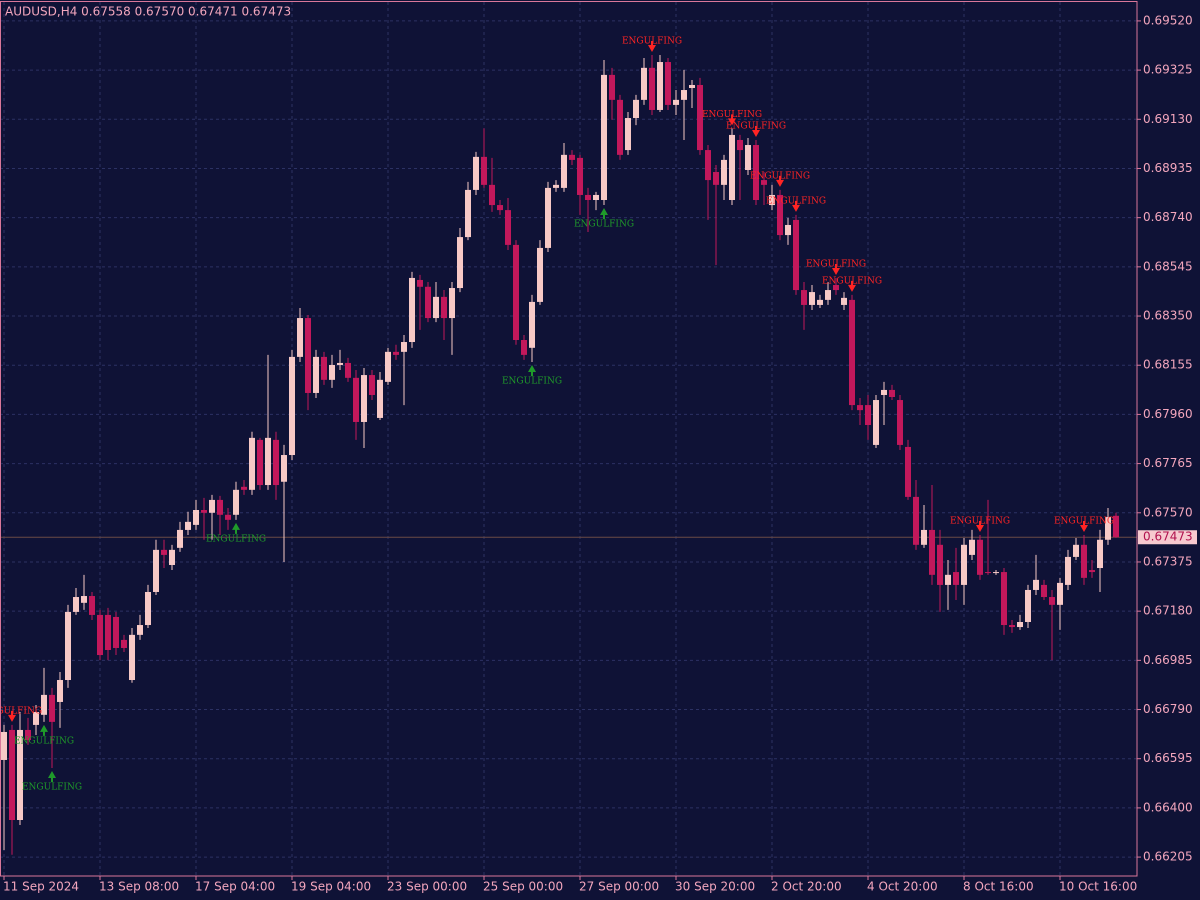  What do you see at coordinates (1168, 463) in the screenshot?
I see `y-tick-label: 0.67765` at bounding box center [1168, 463].